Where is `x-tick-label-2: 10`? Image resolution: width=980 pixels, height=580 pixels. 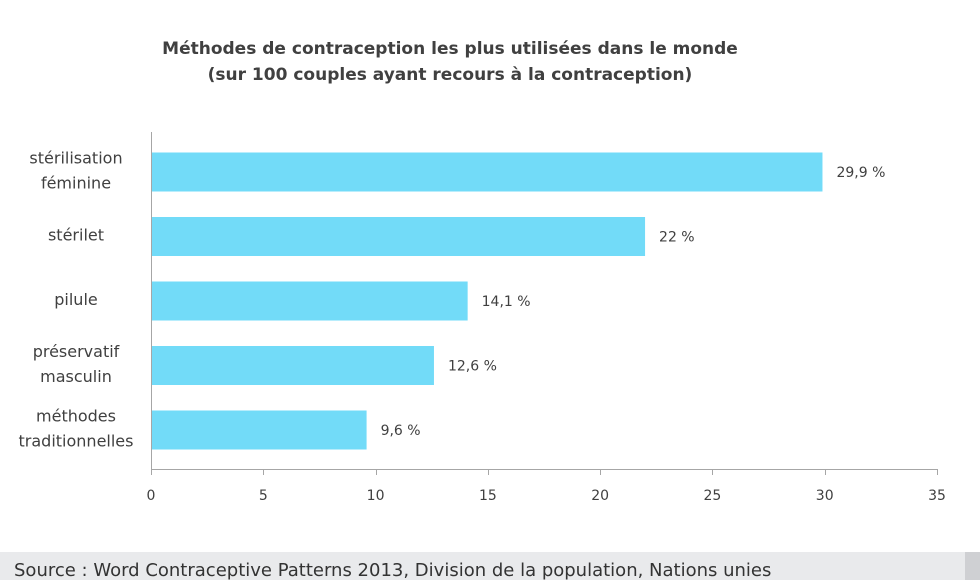
x-tick-label-2: 10 is located at coordinates (376, 496).